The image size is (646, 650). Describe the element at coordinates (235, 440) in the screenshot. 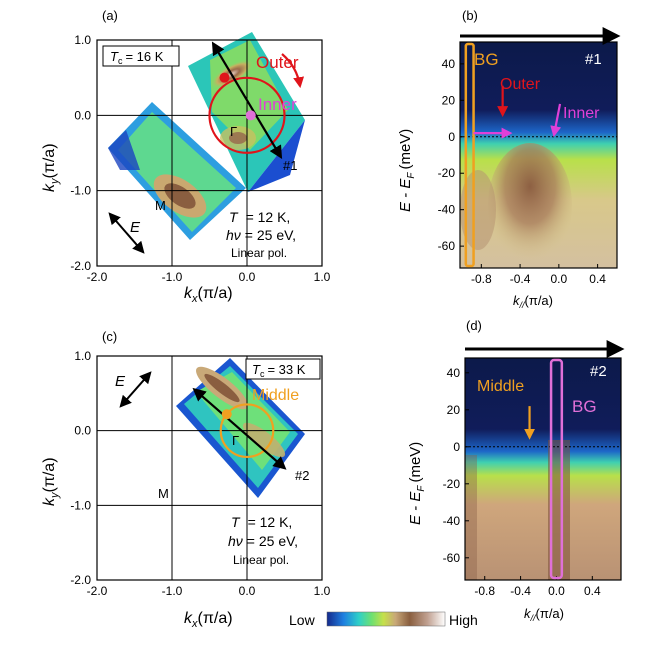

I see `gamma-label-c: Γ` at that location.